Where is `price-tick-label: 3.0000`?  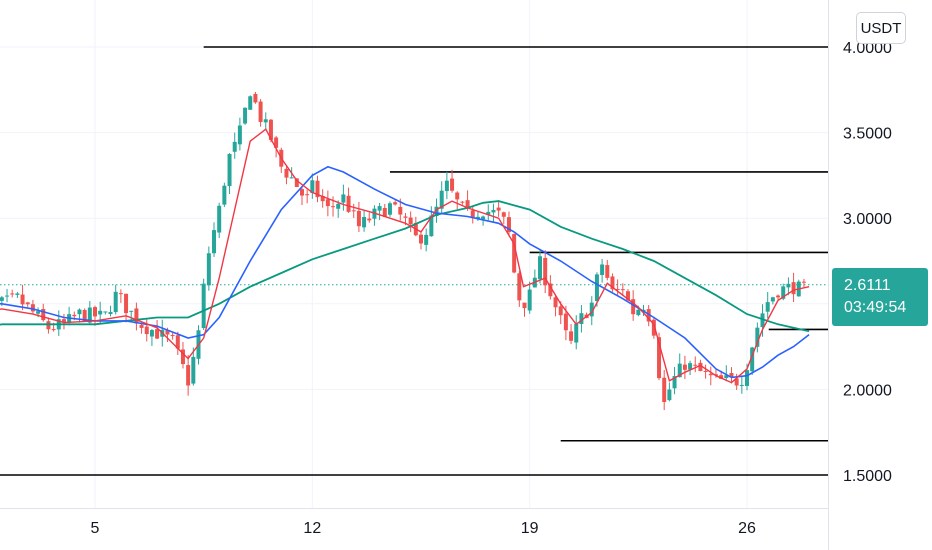 price-tick-label: 3.0000 is located at coordinates (867, 219).